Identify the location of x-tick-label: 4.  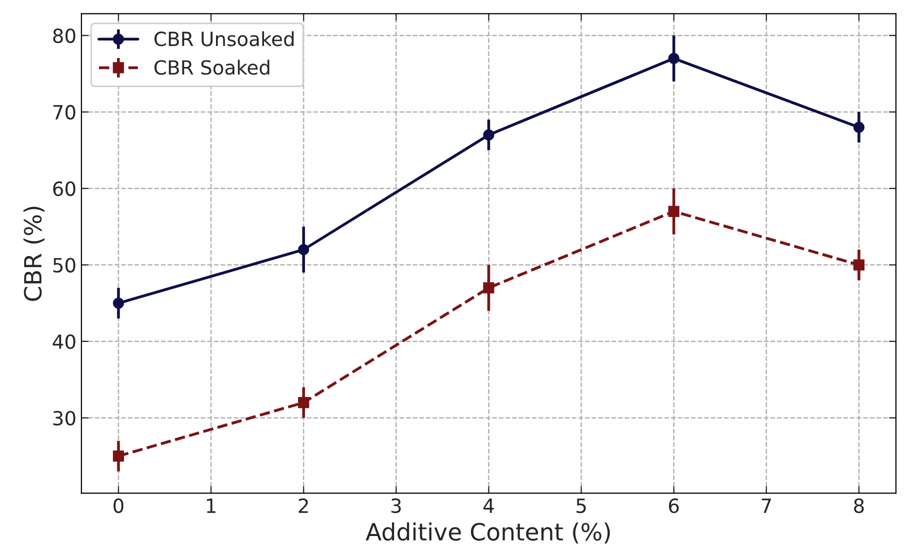
(488, 505).